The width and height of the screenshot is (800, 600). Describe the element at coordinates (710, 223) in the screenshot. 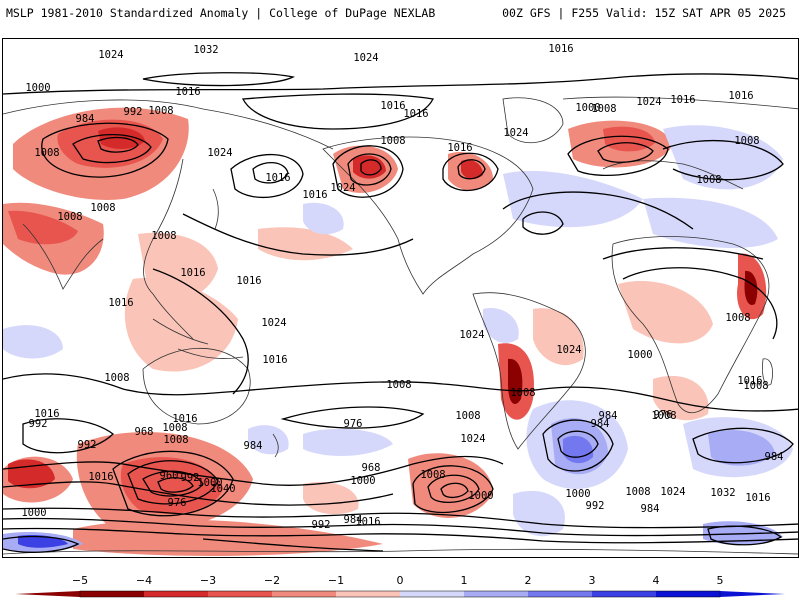

I see `anomaly-pos-central-asia` at that location.